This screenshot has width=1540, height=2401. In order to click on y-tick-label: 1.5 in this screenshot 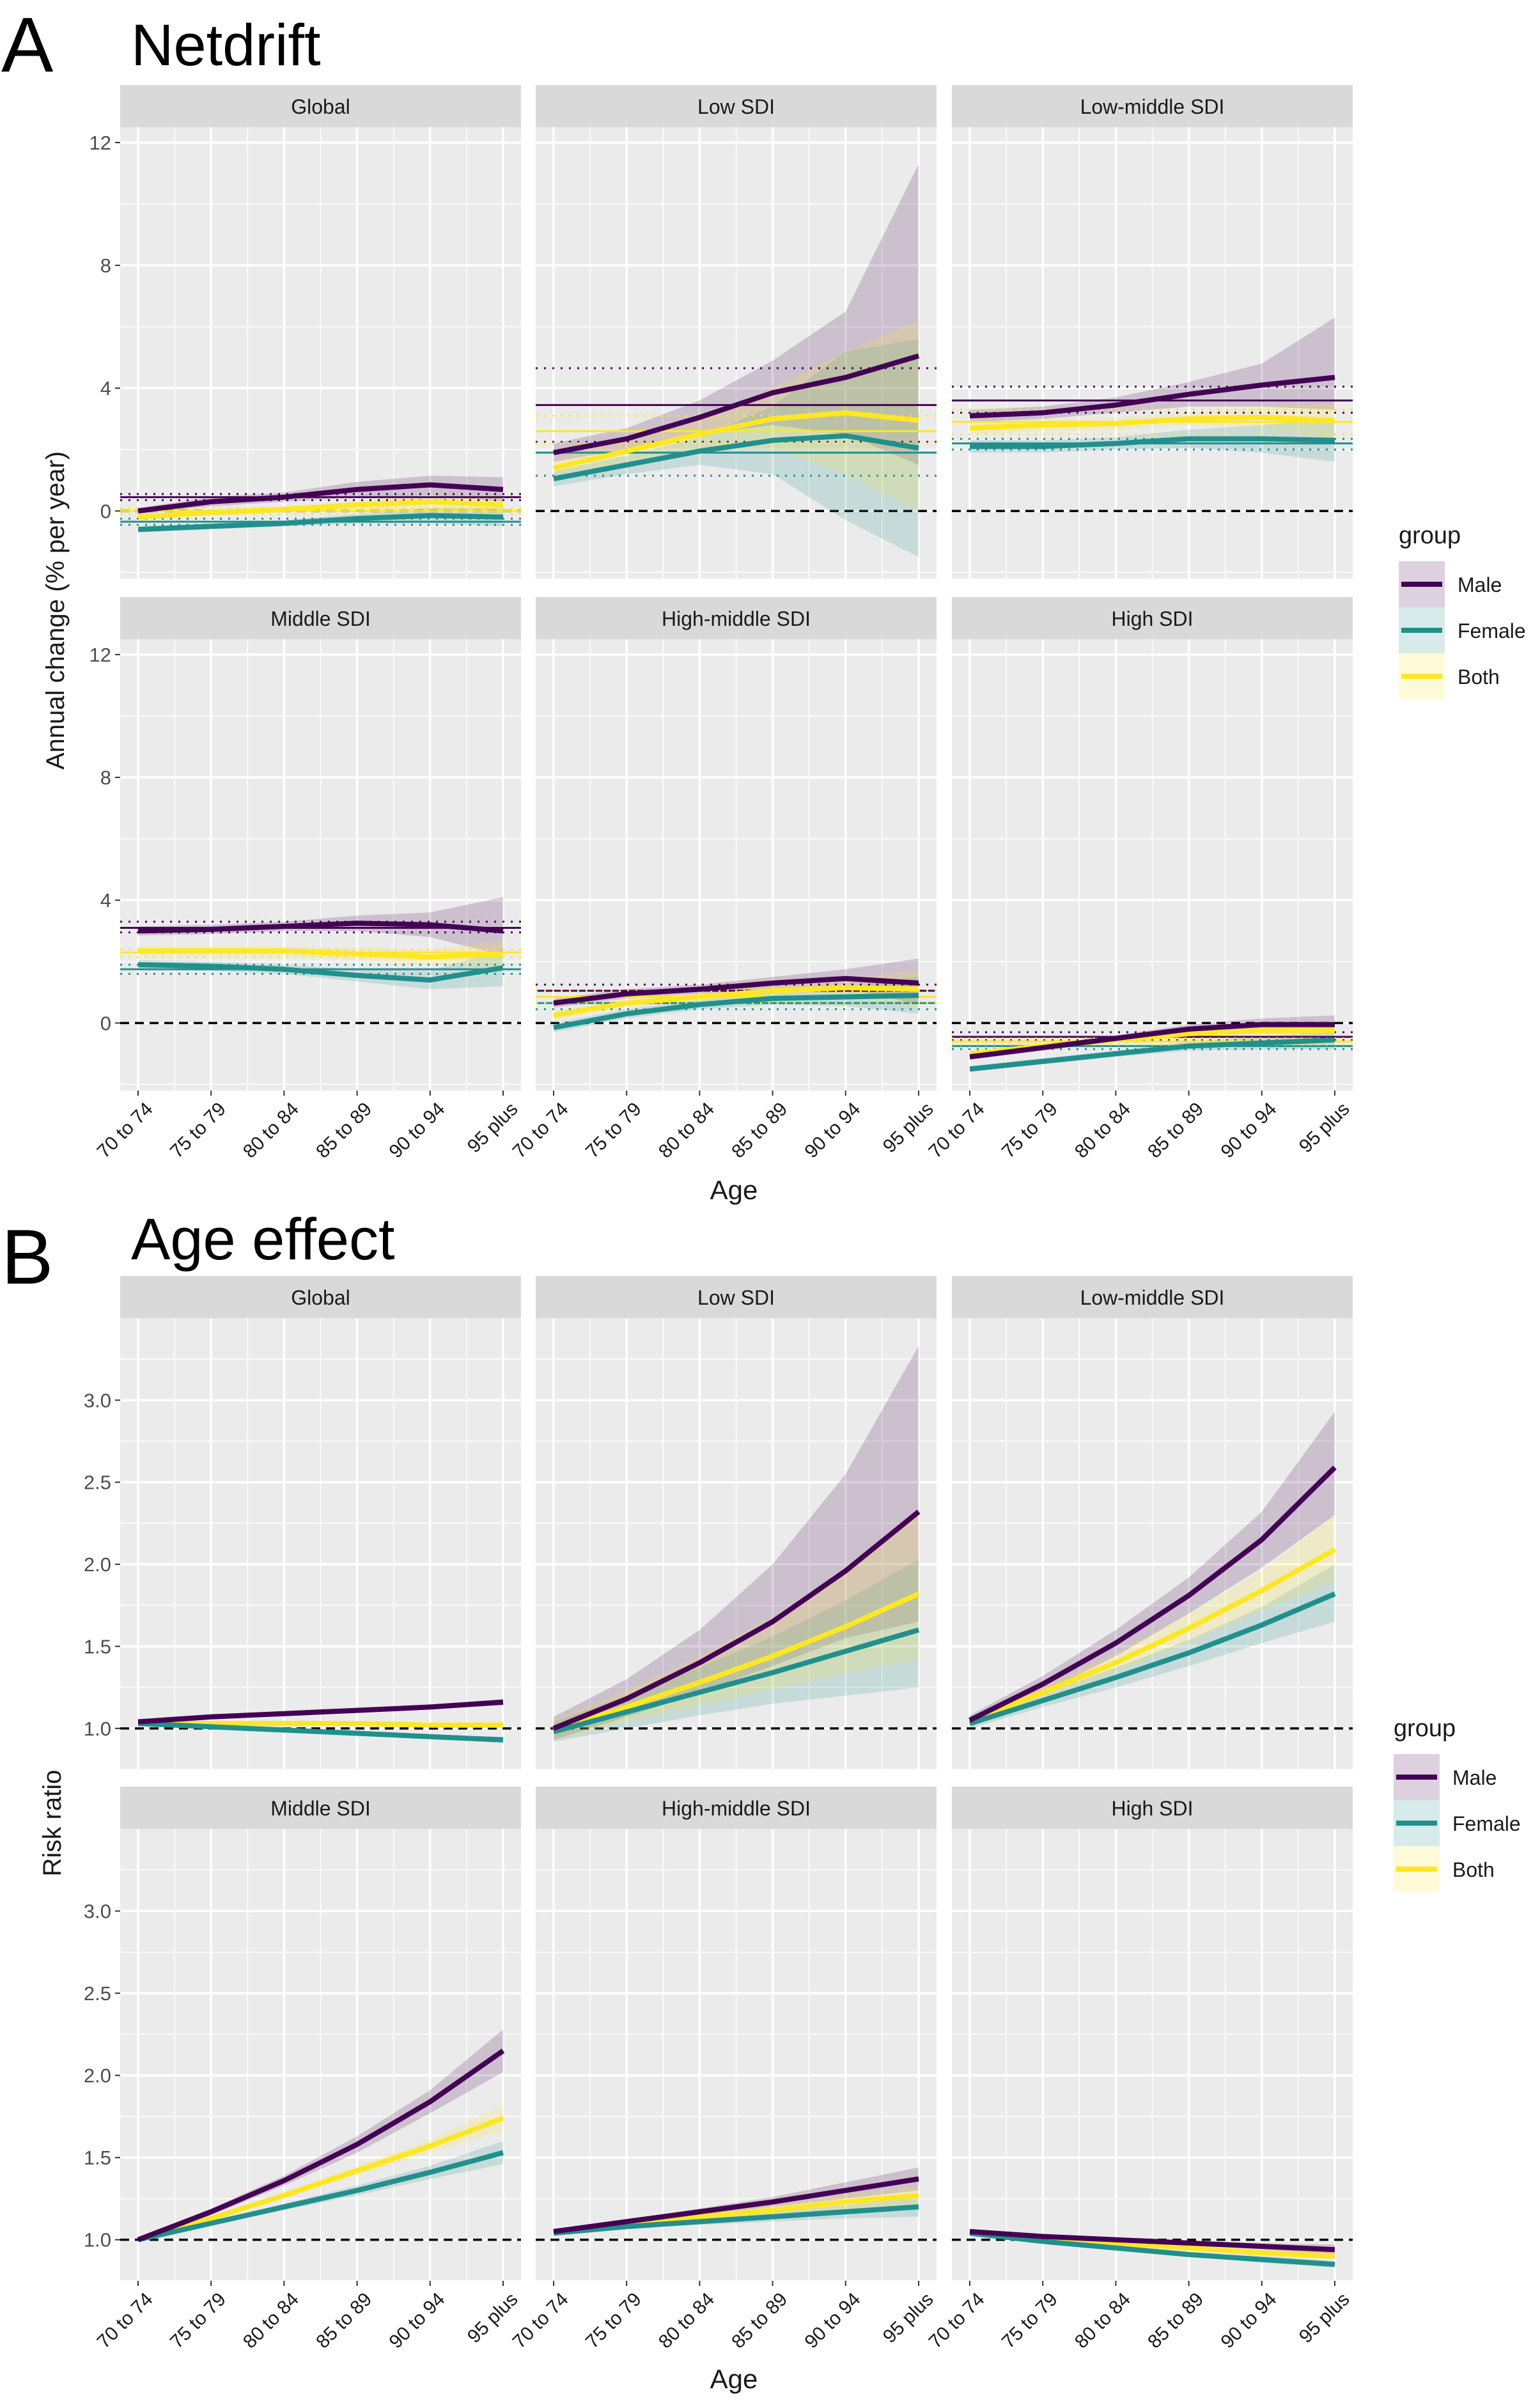, I will do `click(97, 2158)`.